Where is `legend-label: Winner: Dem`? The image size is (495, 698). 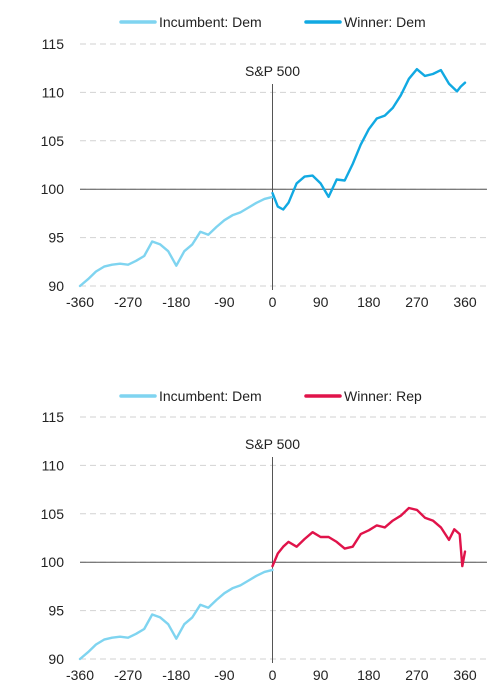
legend-label: Winner: Dem is located at coordinates (385, 22).